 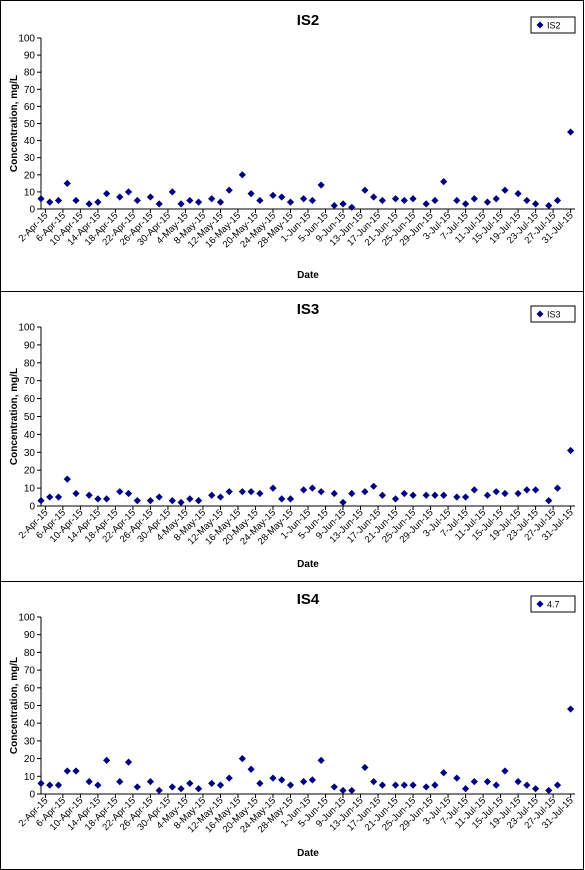 I want to click on y-tick-label: 10, so click(x=30, y=192).